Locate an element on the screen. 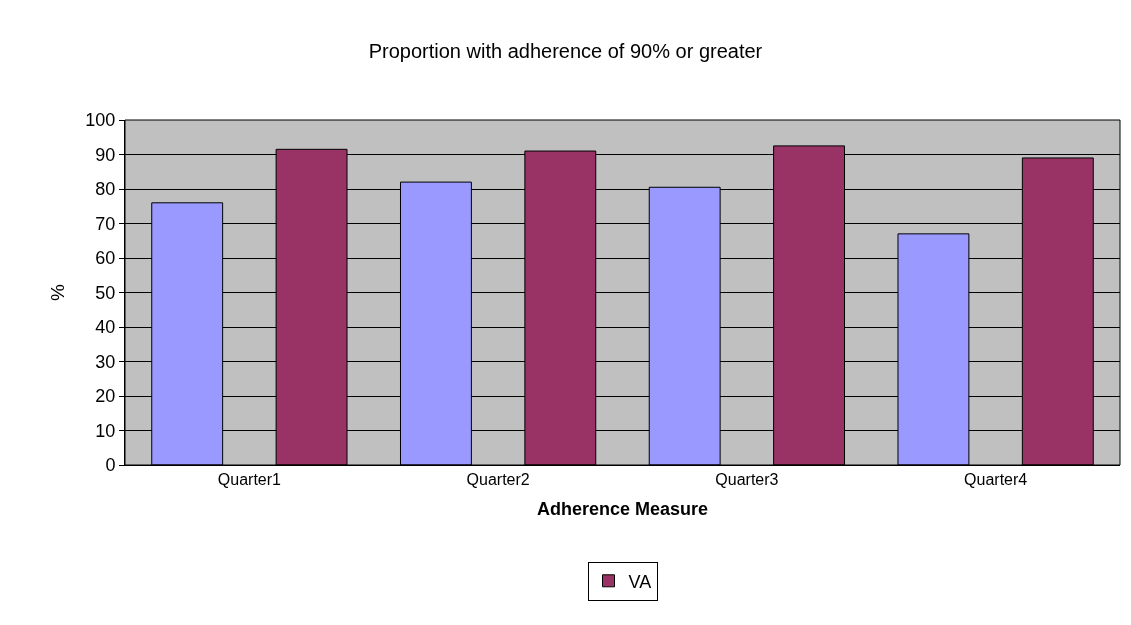 The height and width of the screenshot is (625, 1131). x-tick-label: Quarter3 is located at coordinates (747, 480).